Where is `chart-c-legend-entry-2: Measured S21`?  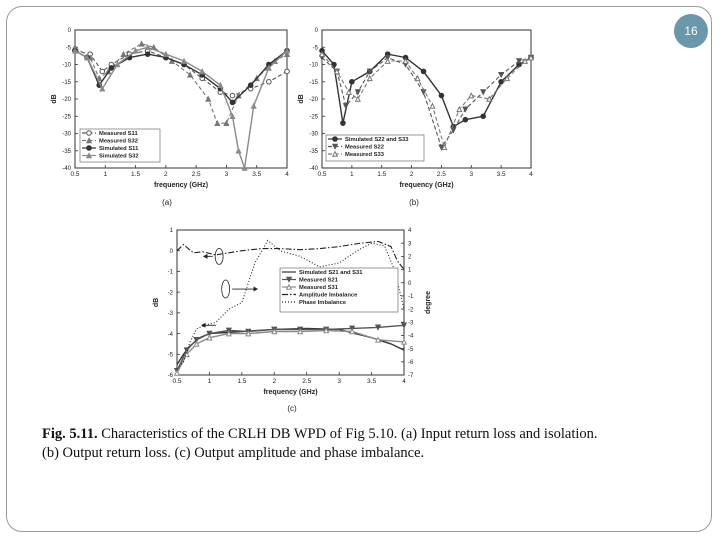 chart-c-legend-entry-2: Measured S21 is located at coordinates (319, 281).